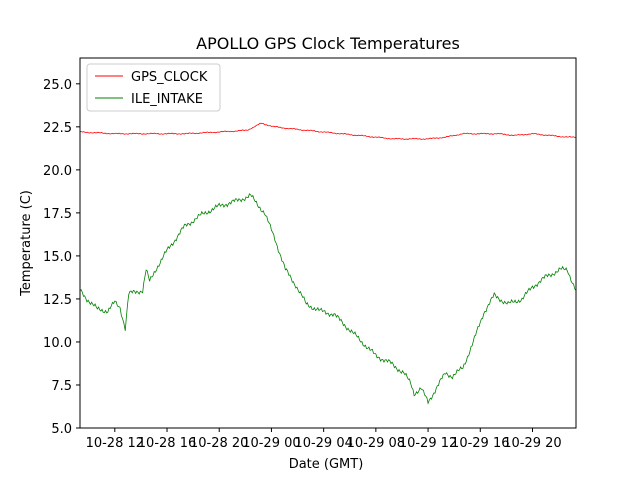  What do you see at coordinates (153, 87) in the screenshot?
I see `legend: GPS_CLOCK ILE_INTAKE` at bounding box center [153, 87].